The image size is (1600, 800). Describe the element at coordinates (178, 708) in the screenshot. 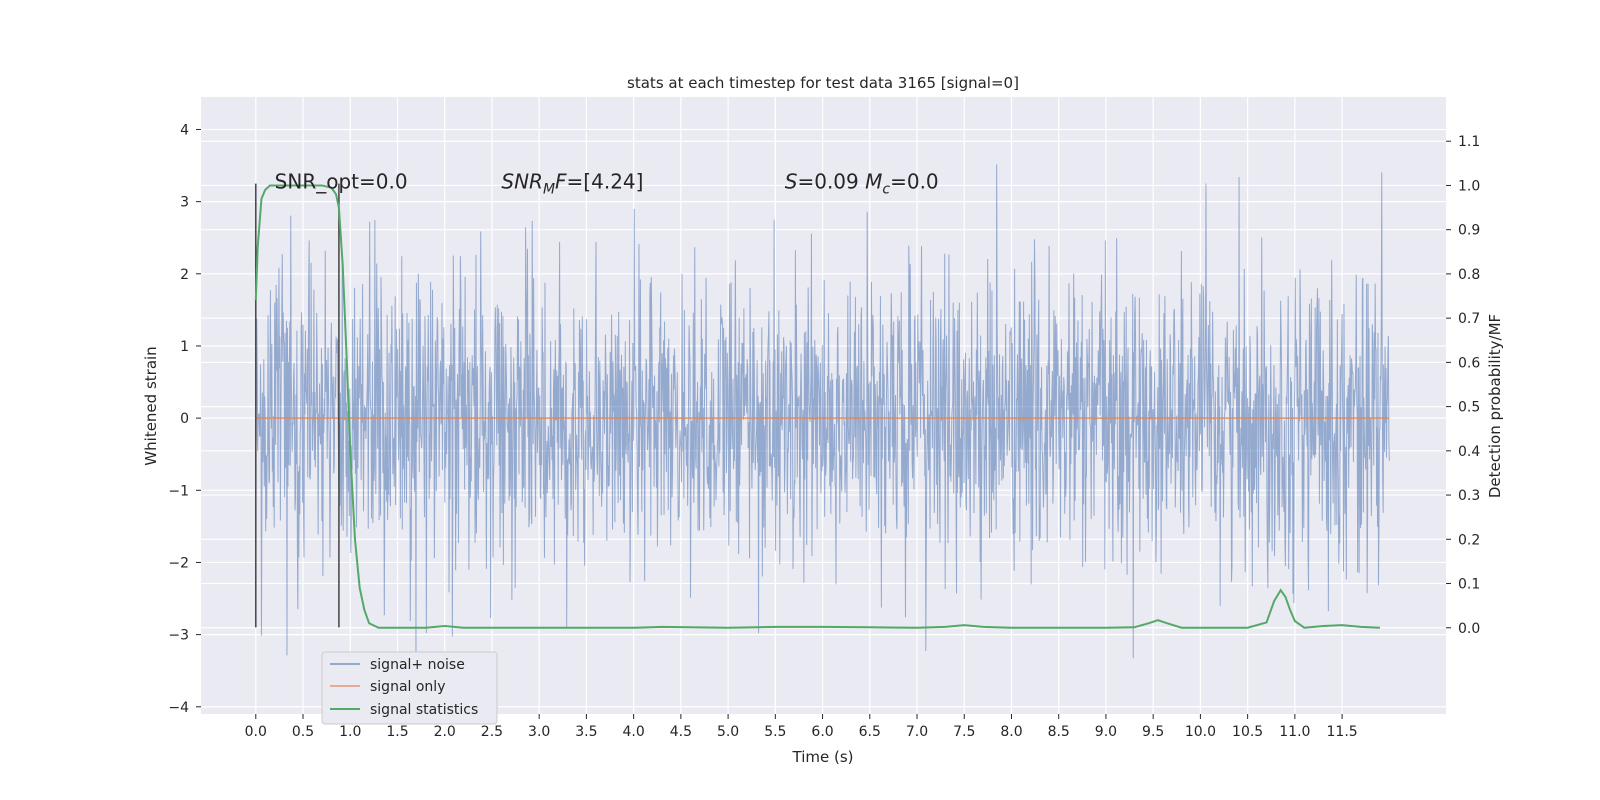

I see `y-left-tick-label-0: −4` at that location.